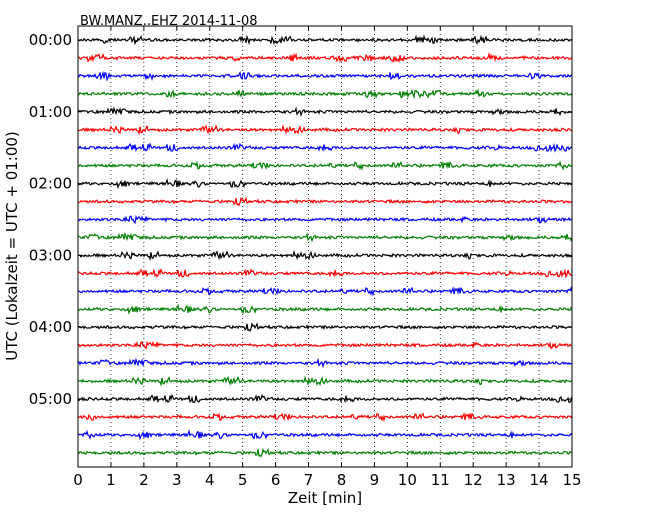 This screenshot has width=650, height=520. Describe the element at coordinates (473, 480) in the screenshot. I see `x-tick-label: 12` at that location.